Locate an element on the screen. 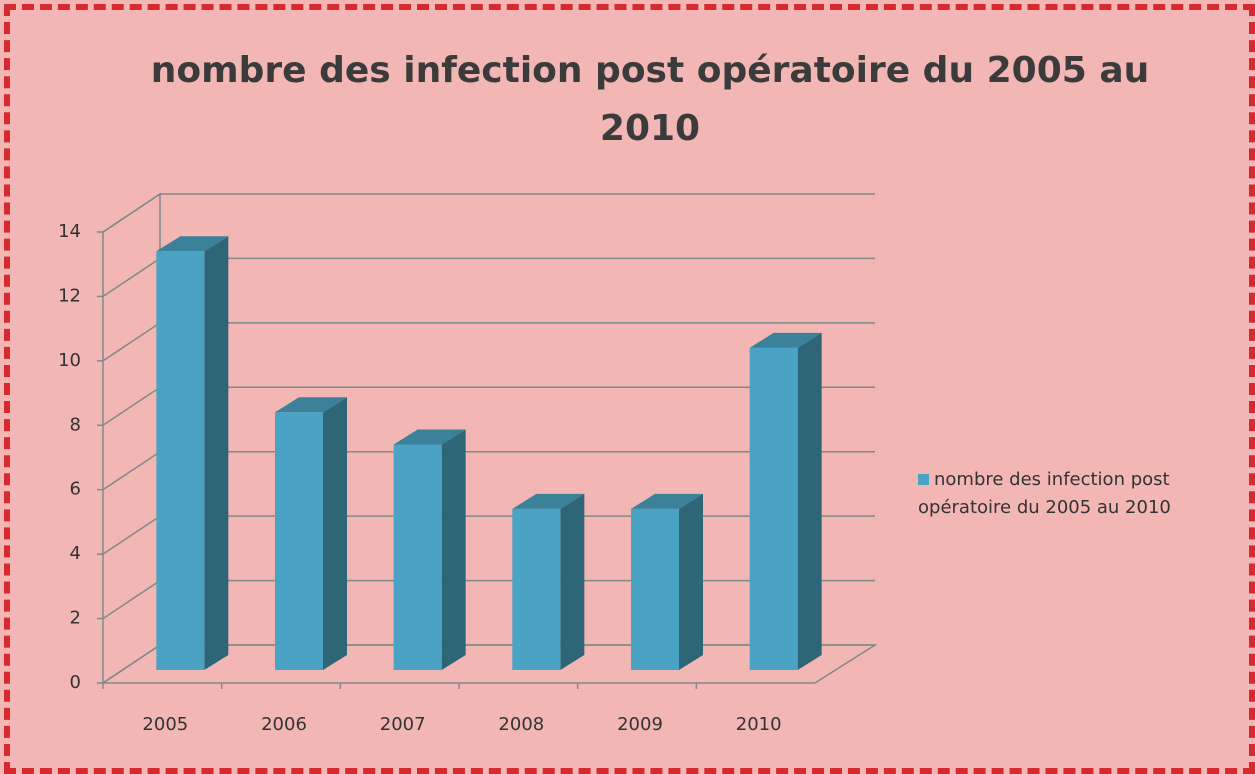 The image size is (1255, 774). y-tick-label: 8 is located at coordinates (75, 424).